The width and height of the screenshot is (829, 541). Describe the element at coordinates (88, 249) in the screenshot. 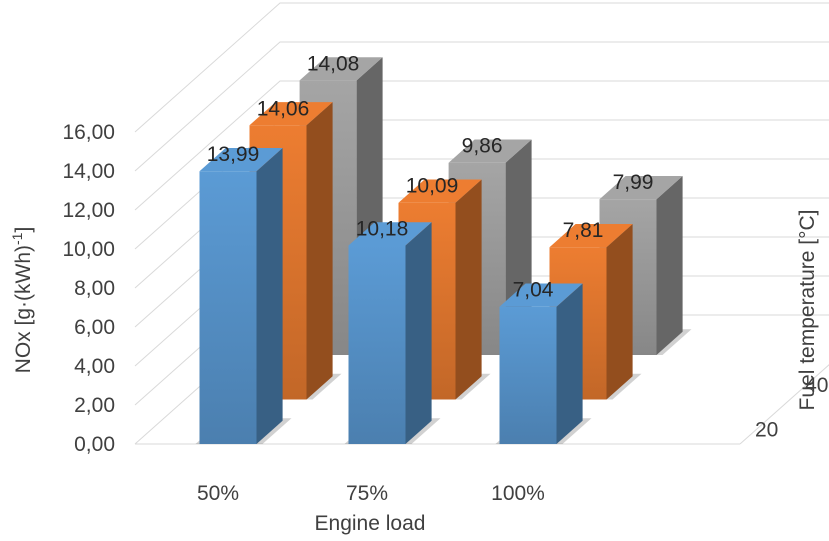

I see `y-tick-label: 10,00` at that location.